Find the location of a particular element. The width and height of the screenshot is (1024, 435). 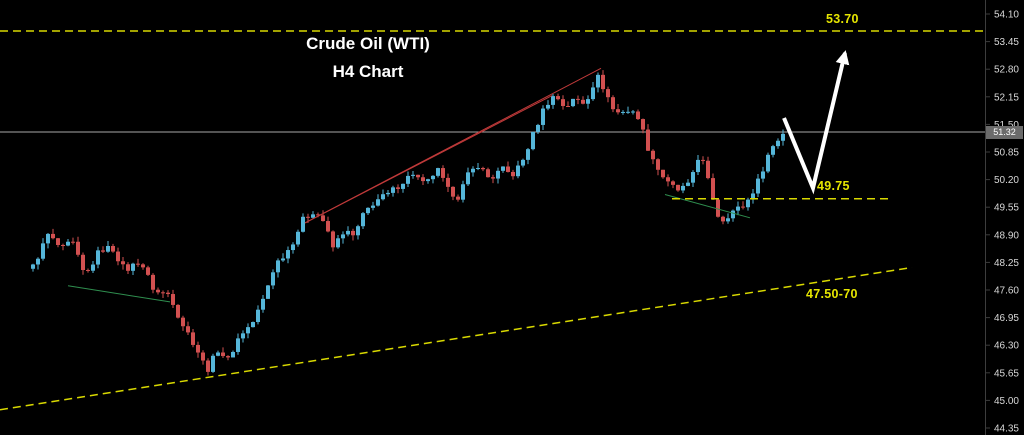

arrow-layer is located at coordinates (816, 122).